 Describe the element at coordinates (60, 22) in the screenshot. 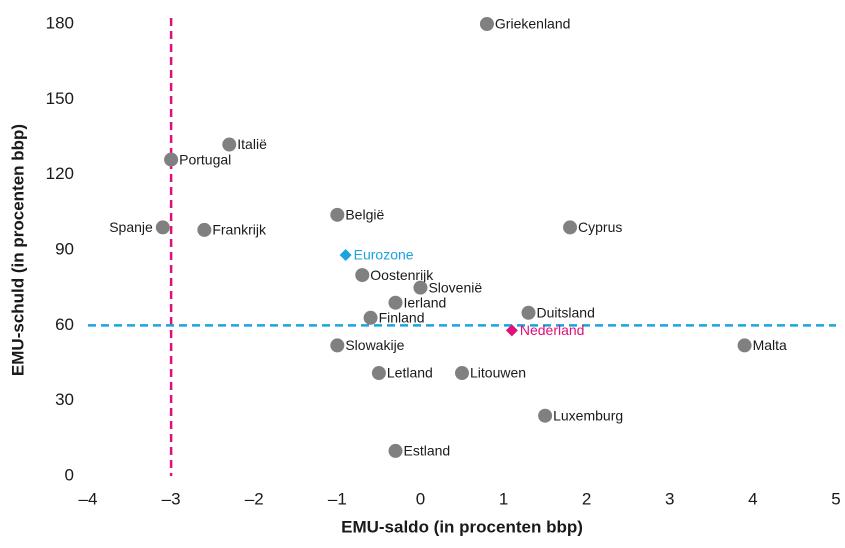

I see `y-tick-label: 180` at that location.